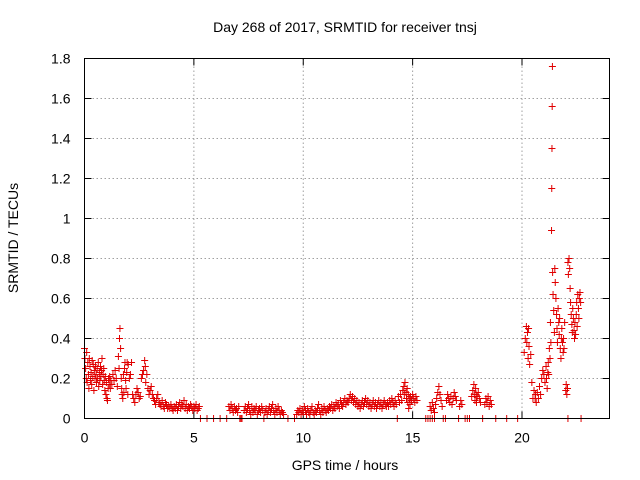 Image resolution: width=640 pixels, height=480 pixels. Describe the element at coordinates (61, 139) in the screenshot. I see `y-tick-label: 1.4` at that location.